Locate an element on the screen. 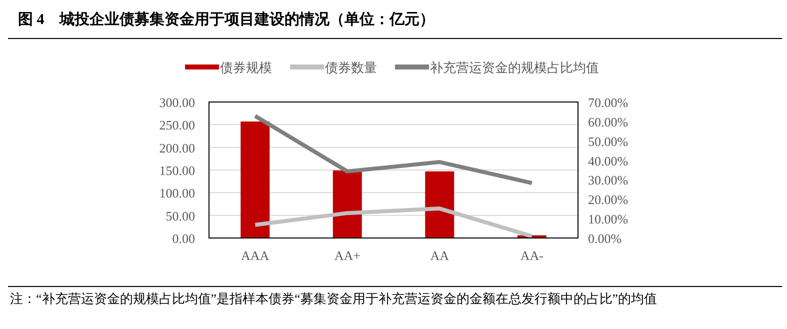 The image size is (787, 329). y-tick-label: 0.00 is located at coordinates (183, 238).